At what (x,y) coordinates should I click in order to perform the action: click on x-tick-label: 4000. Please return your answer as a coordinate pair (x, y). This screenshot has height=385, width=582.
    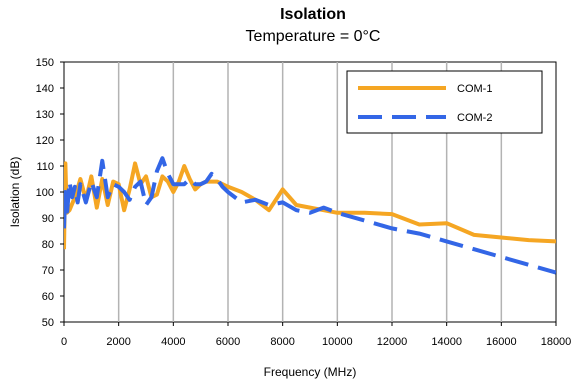
    Looking at the image, I should click on (173, 342).